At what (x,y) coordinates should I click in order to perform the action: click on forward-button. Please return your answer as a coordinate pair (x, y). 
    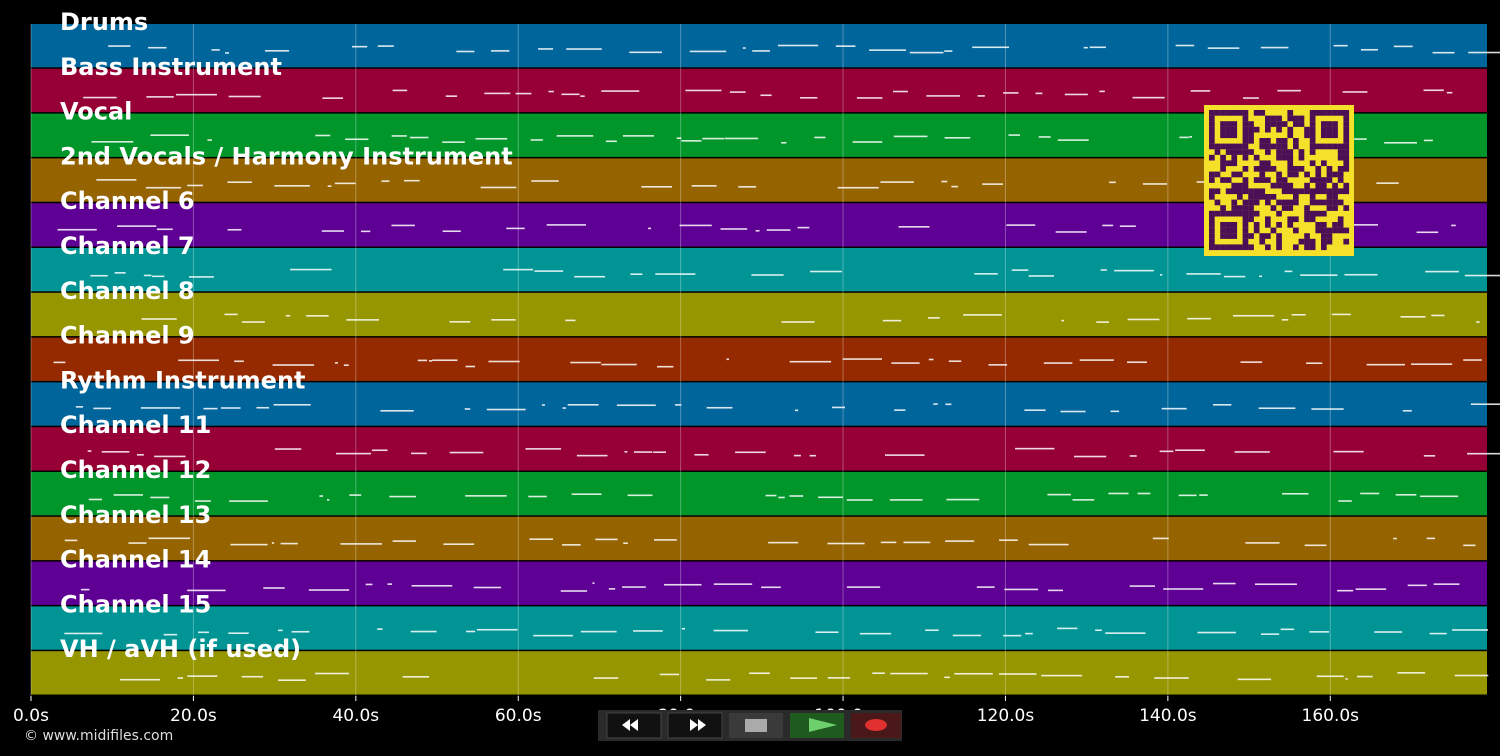
    Looking at the image, I should click on (695, 725).